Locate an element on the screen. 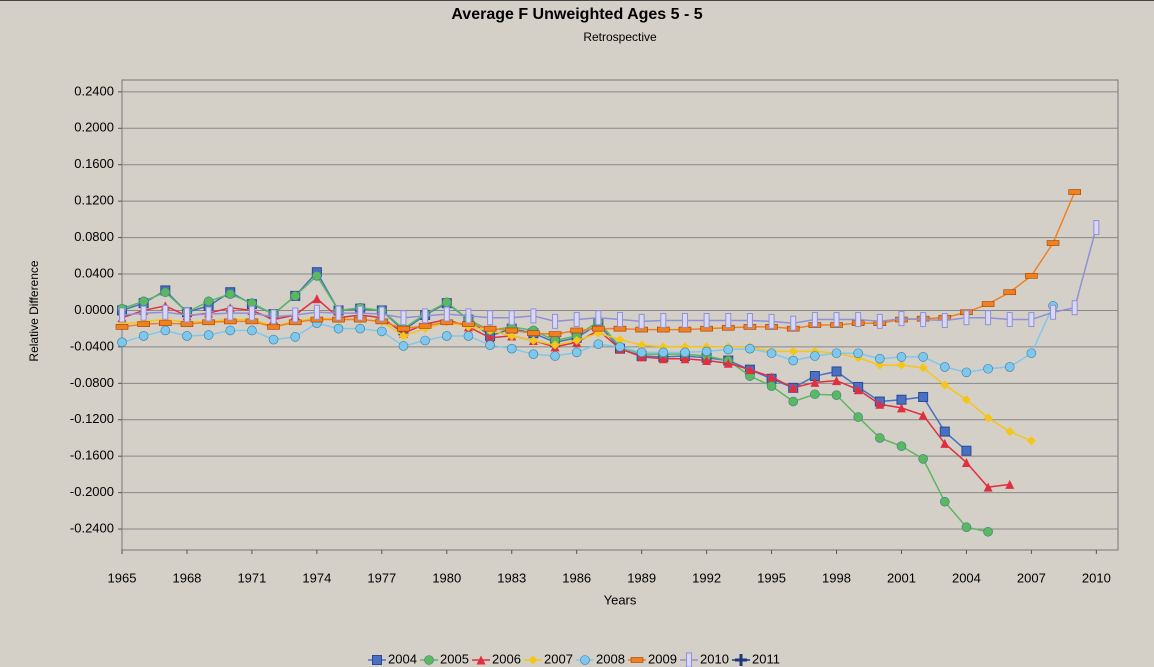 The width and height of the screenshot is (1154, 667). series is located at coordinates (587, 339).